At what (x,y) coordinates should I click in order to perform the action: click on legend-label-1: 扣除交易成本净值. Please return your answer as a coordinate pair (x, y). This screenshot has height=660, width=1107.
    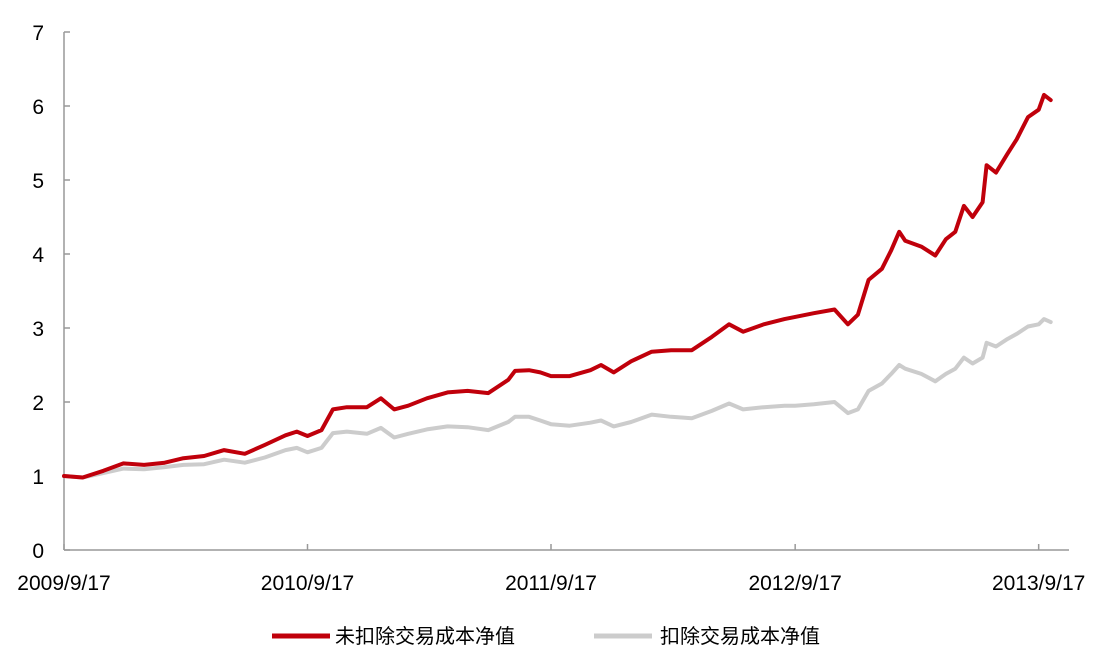
    Looking at the image, I should click on (740, 636).